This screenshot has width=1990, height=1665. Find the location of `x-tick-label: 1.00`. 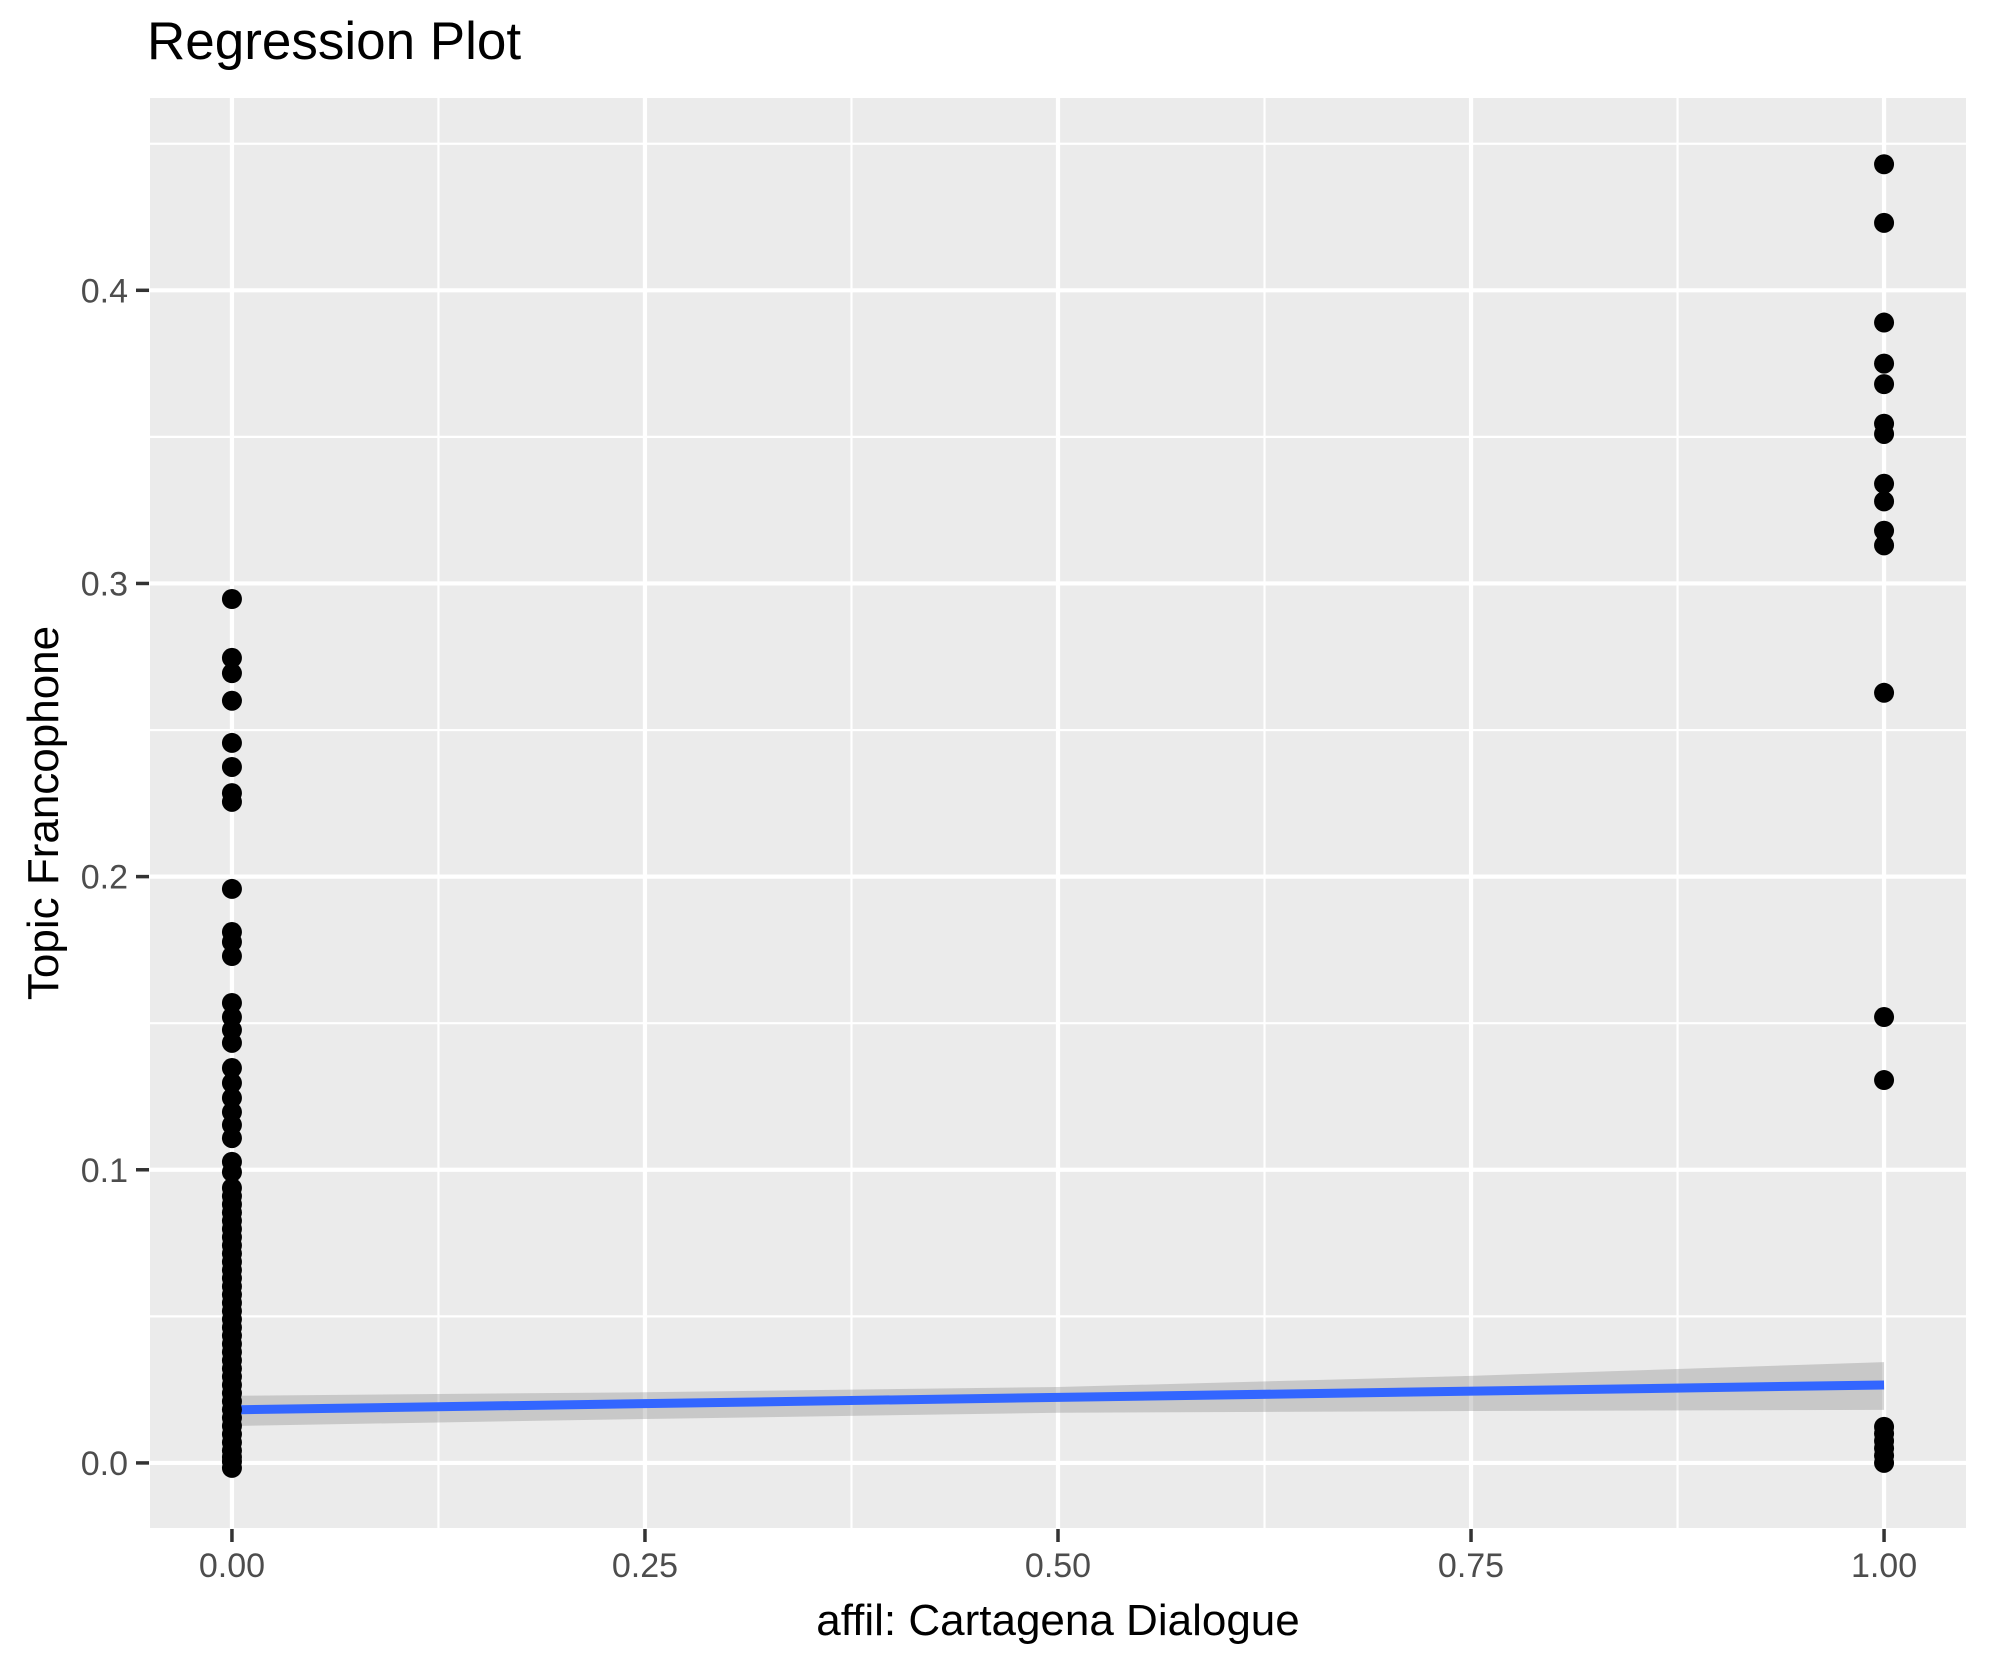

x-tick-label: 1.00 is located at coordinates (1884, 1566).